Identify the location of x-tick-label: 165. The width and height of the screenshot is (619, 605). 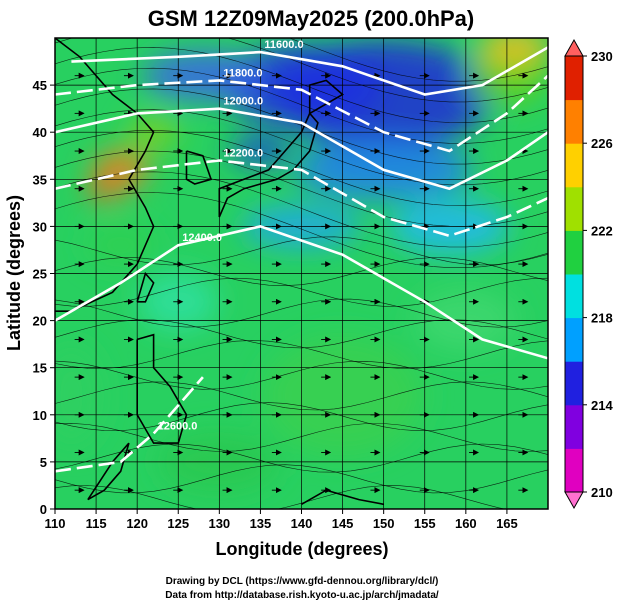
(507, 523).